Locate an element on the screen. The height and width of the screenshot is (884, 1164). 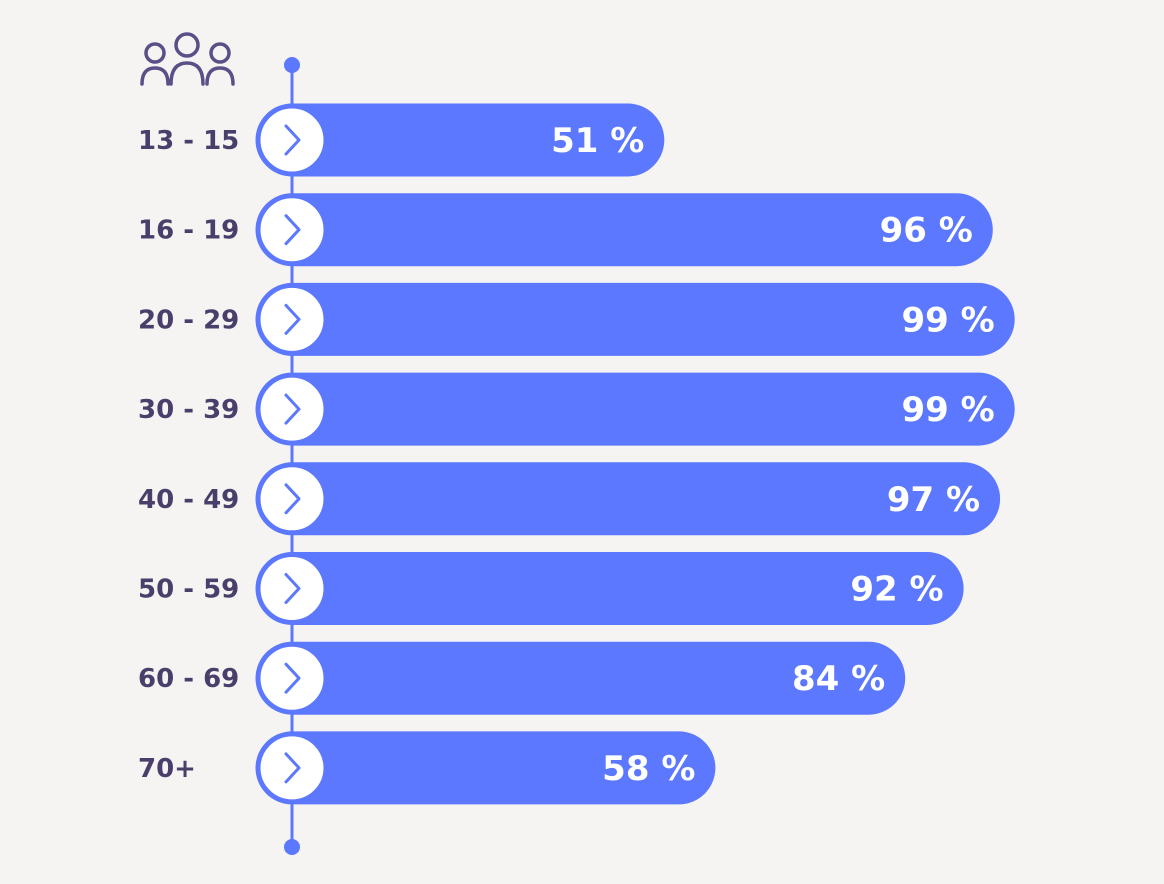
value-label: 51 % is located at coordinates (597, 141).